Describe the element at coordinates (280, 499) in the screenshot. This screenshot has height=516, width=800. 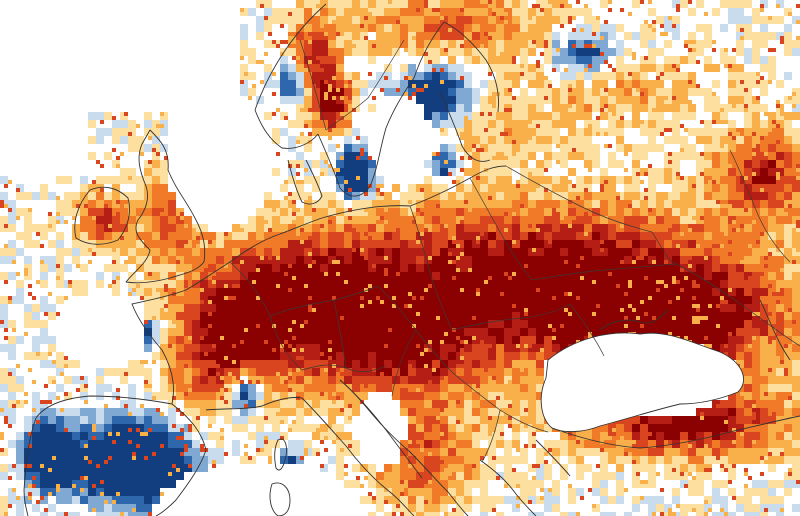
I see `sardinia-coast` at that location.